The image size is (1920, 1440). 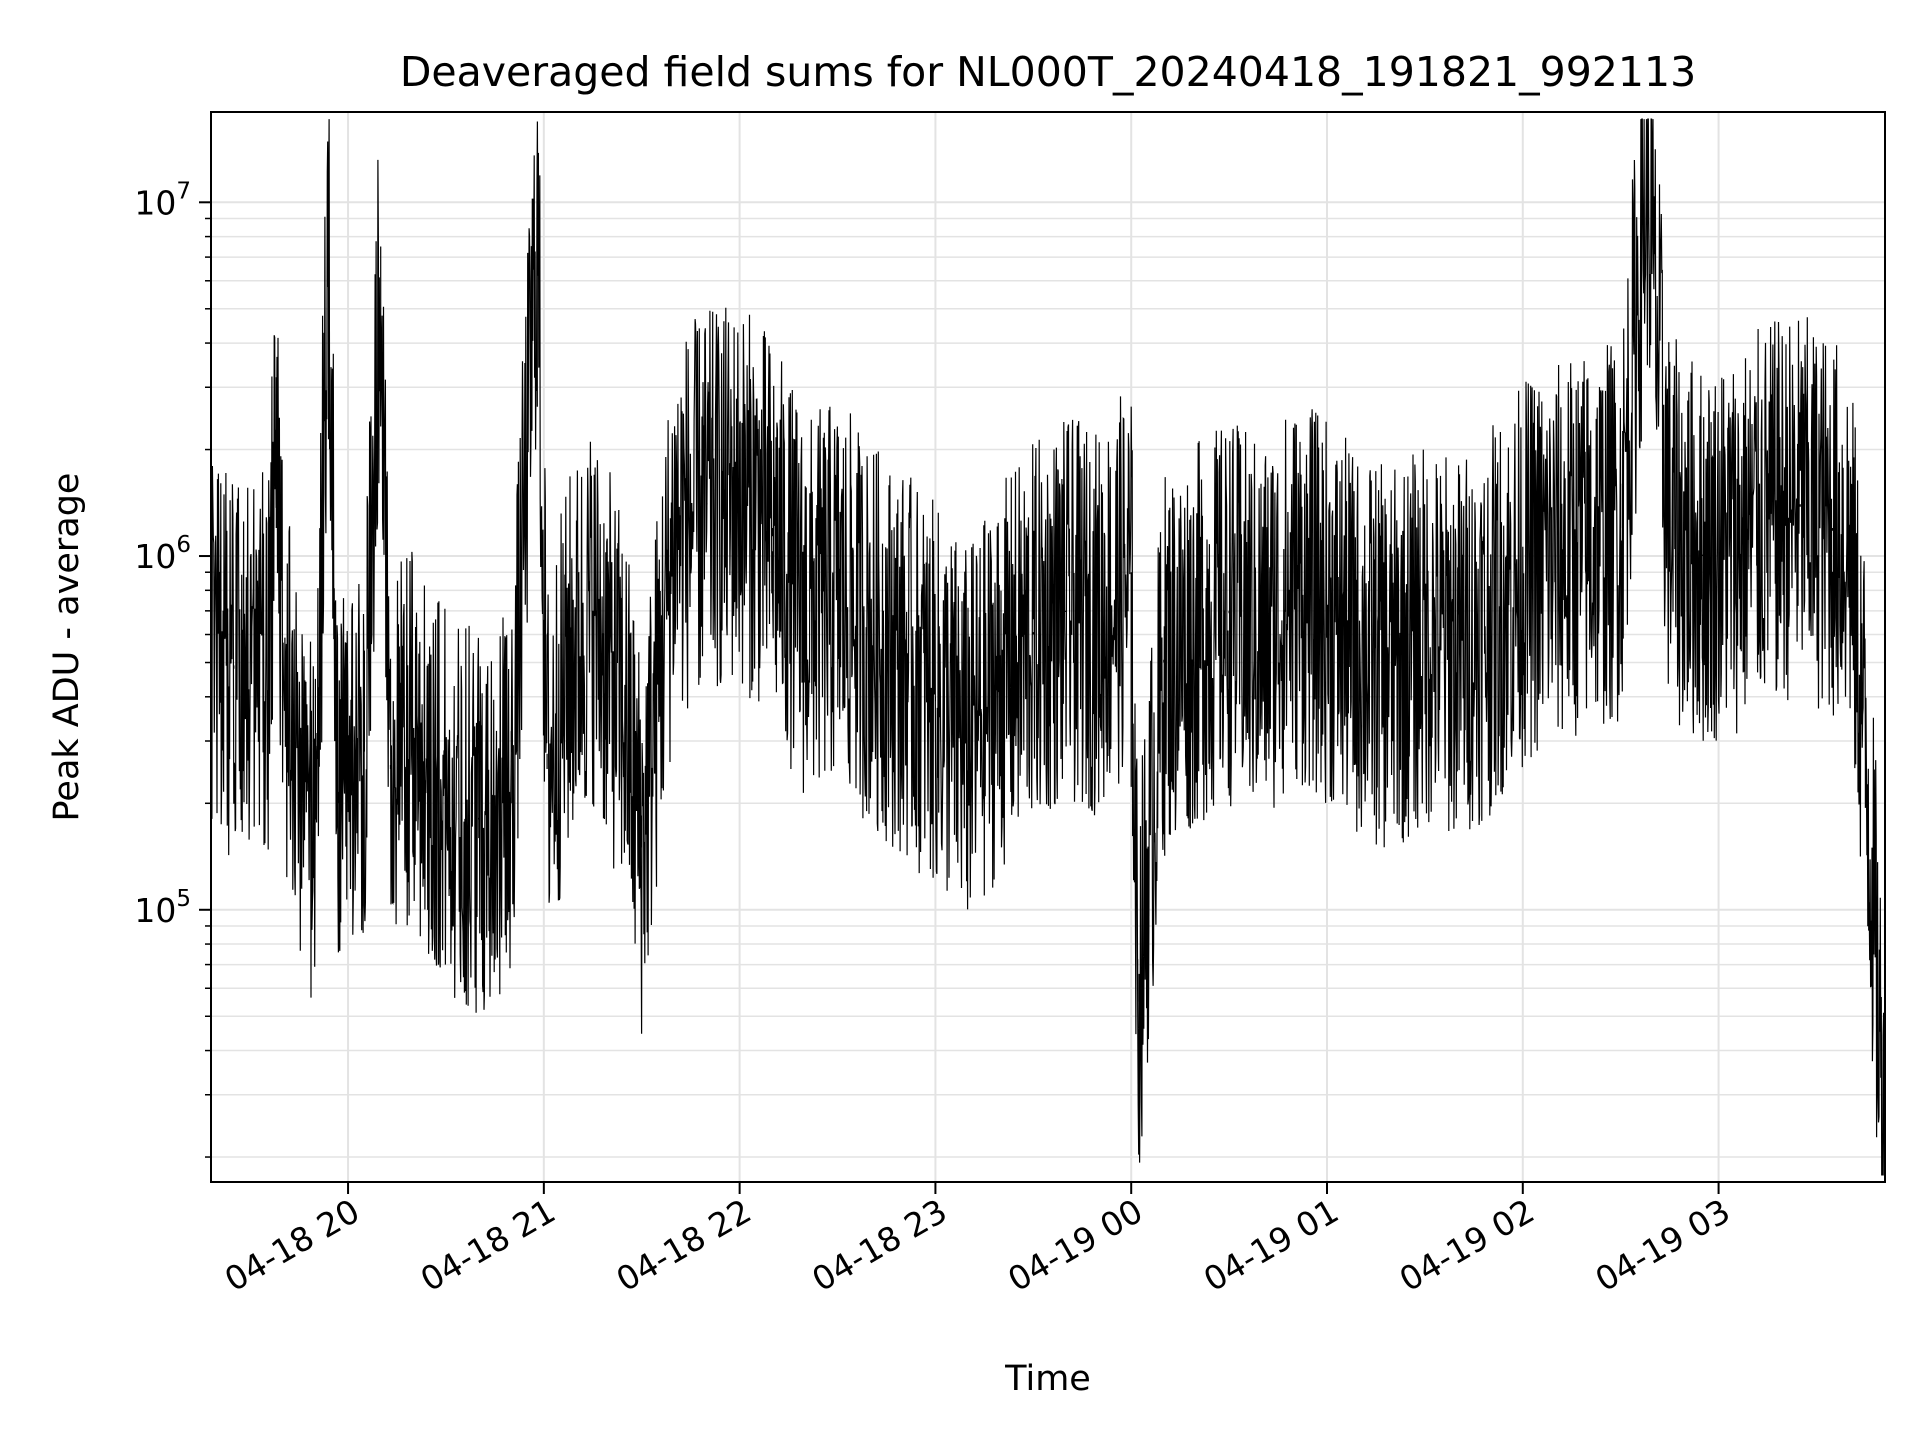 I want to click on y-axis: 10⁵ 10⁶ 10⁷, so click(x=172, y=668).